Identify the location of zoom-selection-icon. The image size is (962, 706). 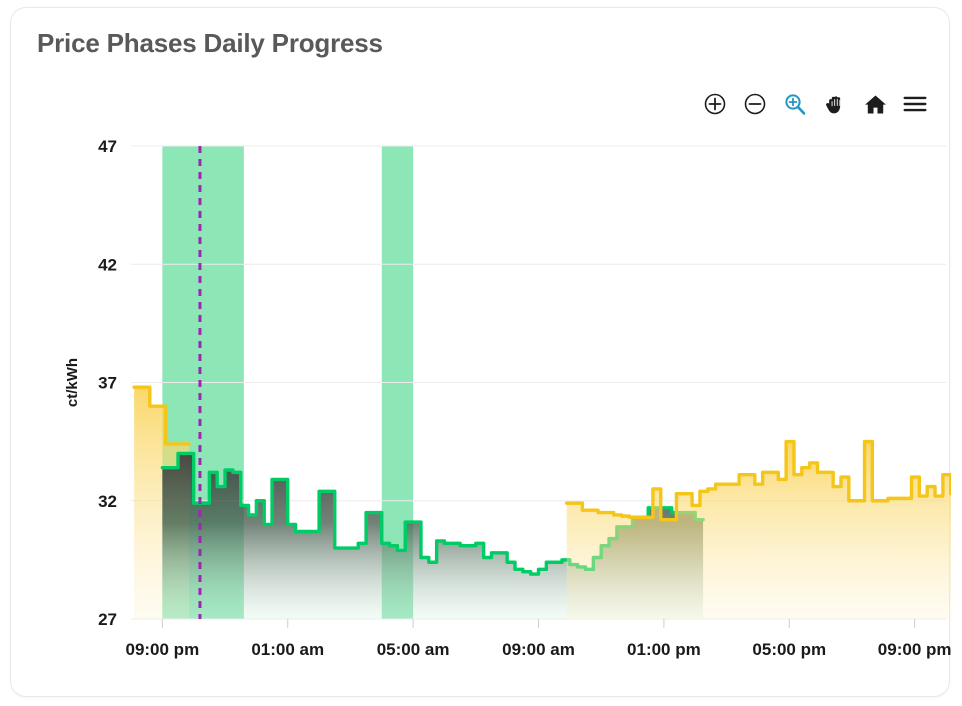
(795, 104).